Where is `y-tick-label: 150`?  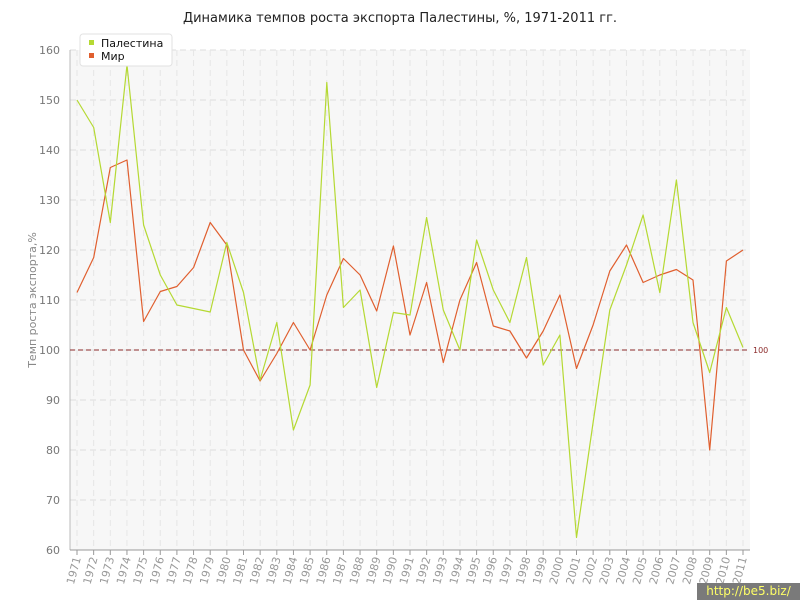
y-tick-label: 150 is located at coordinates (49, 100).